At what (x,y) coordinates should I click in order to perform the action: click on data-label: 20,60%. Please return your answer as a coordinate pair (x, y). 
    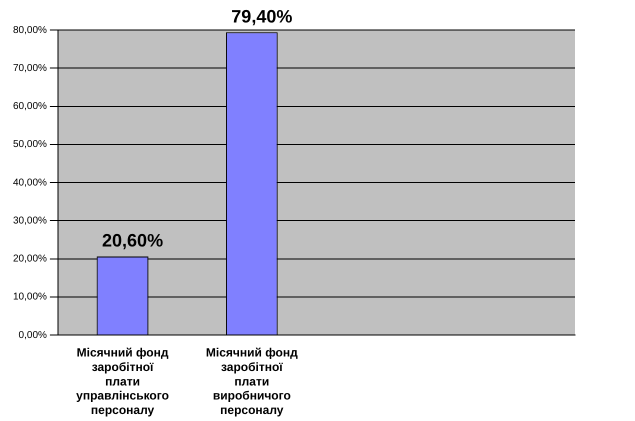
    Looking at the image, I should click on (133, 240).